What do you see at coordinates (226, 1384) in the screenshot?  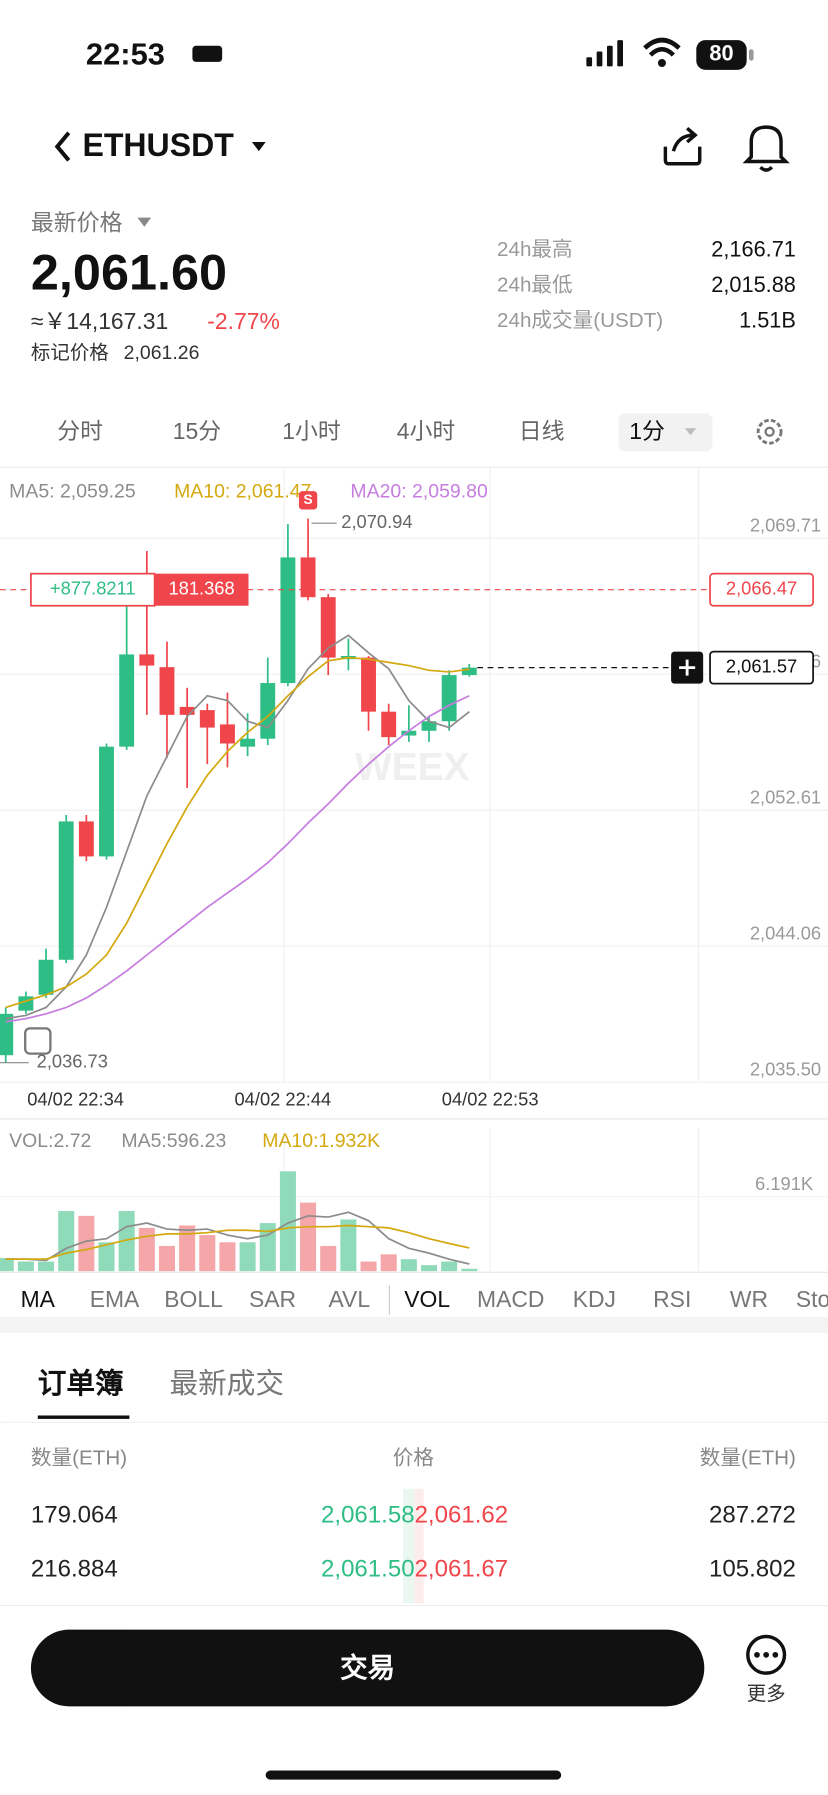 I see `orderbook-tab: 最新成交` at bounding box center [226, 1384].